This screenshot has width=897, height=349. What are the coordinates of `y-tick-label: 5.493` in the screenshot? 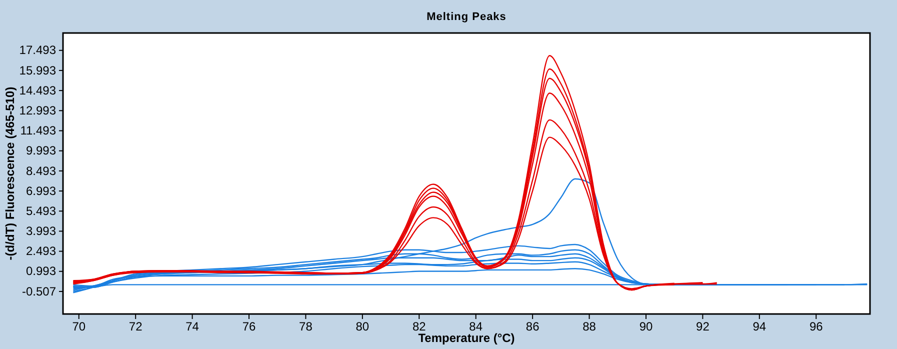 It's located at (41, 211).